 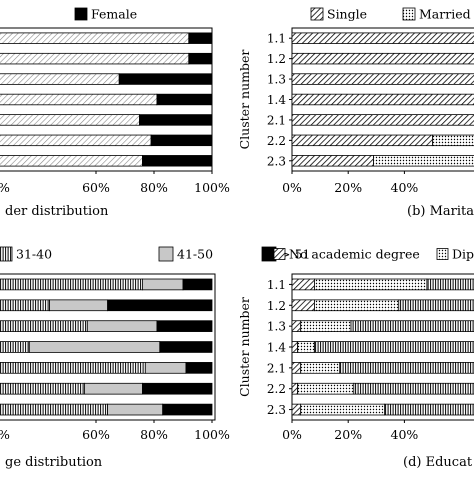 What do you see at coordinates (354, 254) in the screenshot?
I see `legend-label: No academic degree` at bounding box center [354, 254].